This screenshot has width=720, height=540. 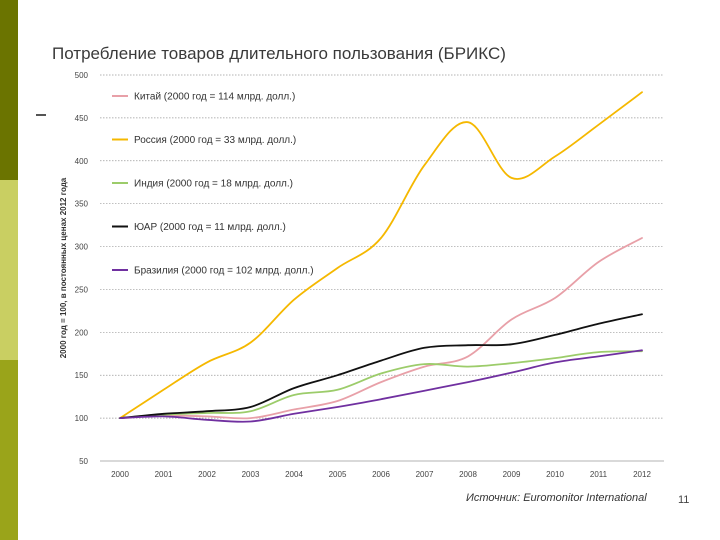 I want to click on y-tick-label-250: 250, so click(x=82, y=289).